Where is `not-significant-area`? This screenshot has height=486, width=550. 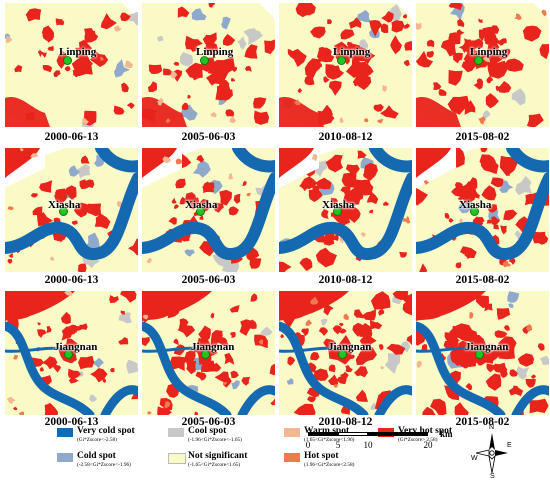 not-significant-area is located at coordinates (71, 65).